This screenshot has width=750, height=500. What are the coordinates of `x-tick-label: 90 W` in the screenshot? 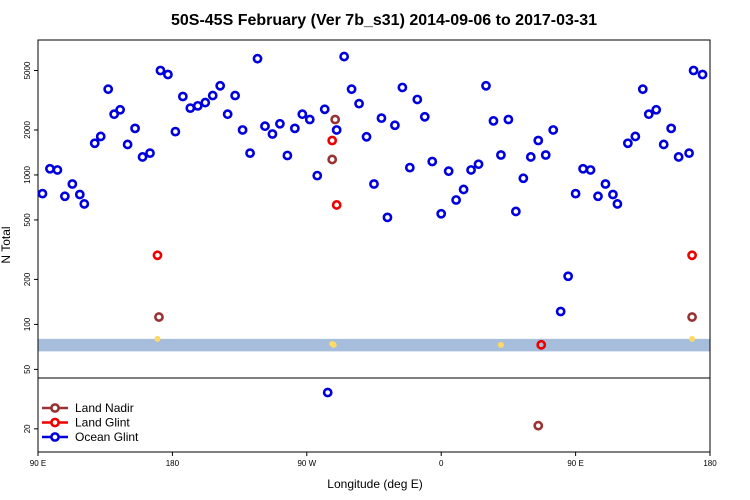 It's located at (306, 463).